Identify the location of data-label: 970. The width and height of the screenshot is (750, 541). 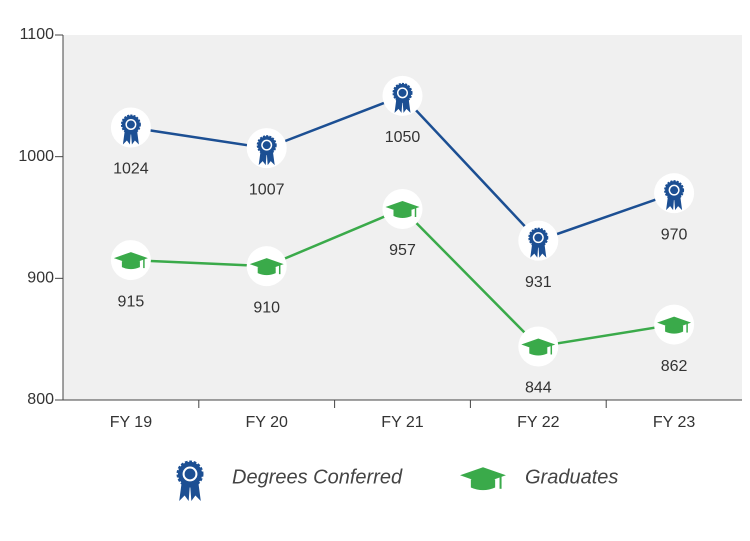
(674, 234).